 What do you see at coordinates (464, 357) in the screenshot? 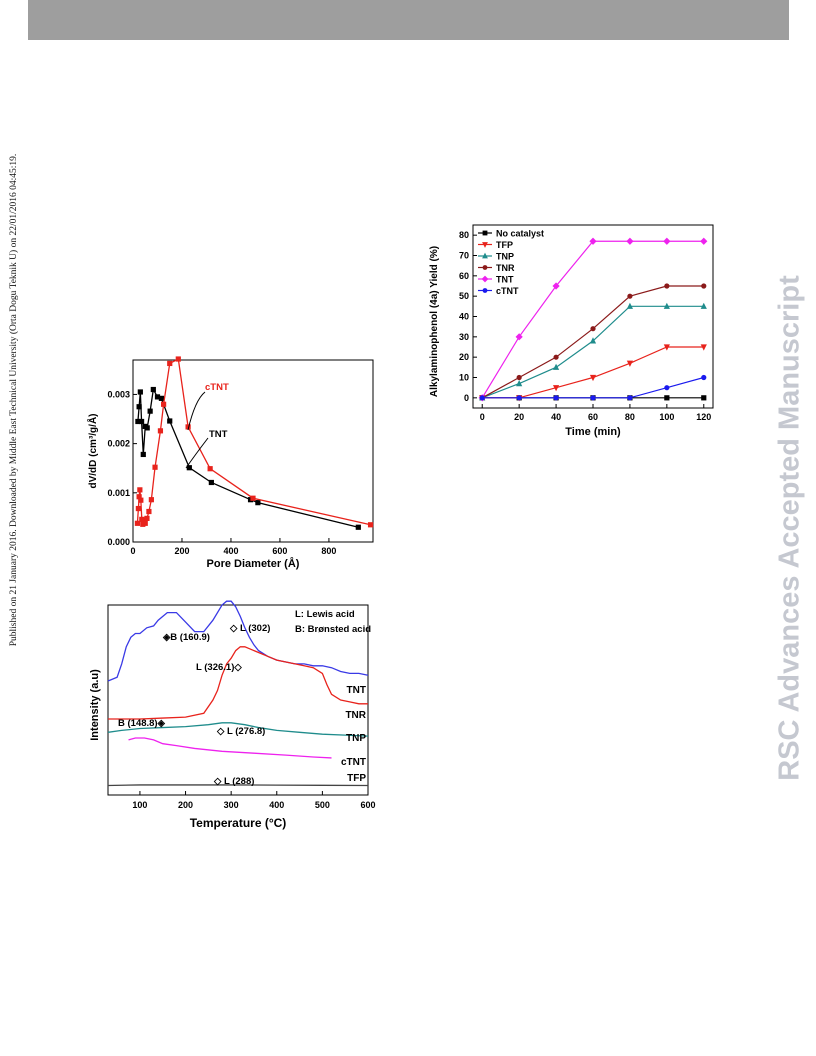
I see `yield-ytick-label: 20` at bounding box center [464, 357].